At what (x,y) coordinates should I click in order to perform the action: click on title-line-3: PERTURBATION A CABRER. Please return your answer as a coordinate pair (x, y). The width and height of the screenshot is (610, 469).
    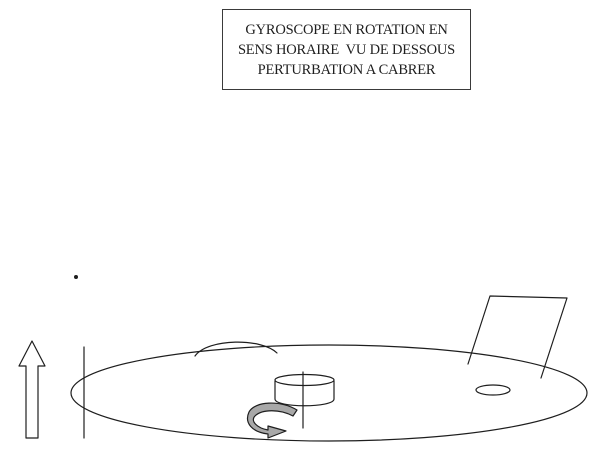
    Looking at the image, I should click on (346, 69).